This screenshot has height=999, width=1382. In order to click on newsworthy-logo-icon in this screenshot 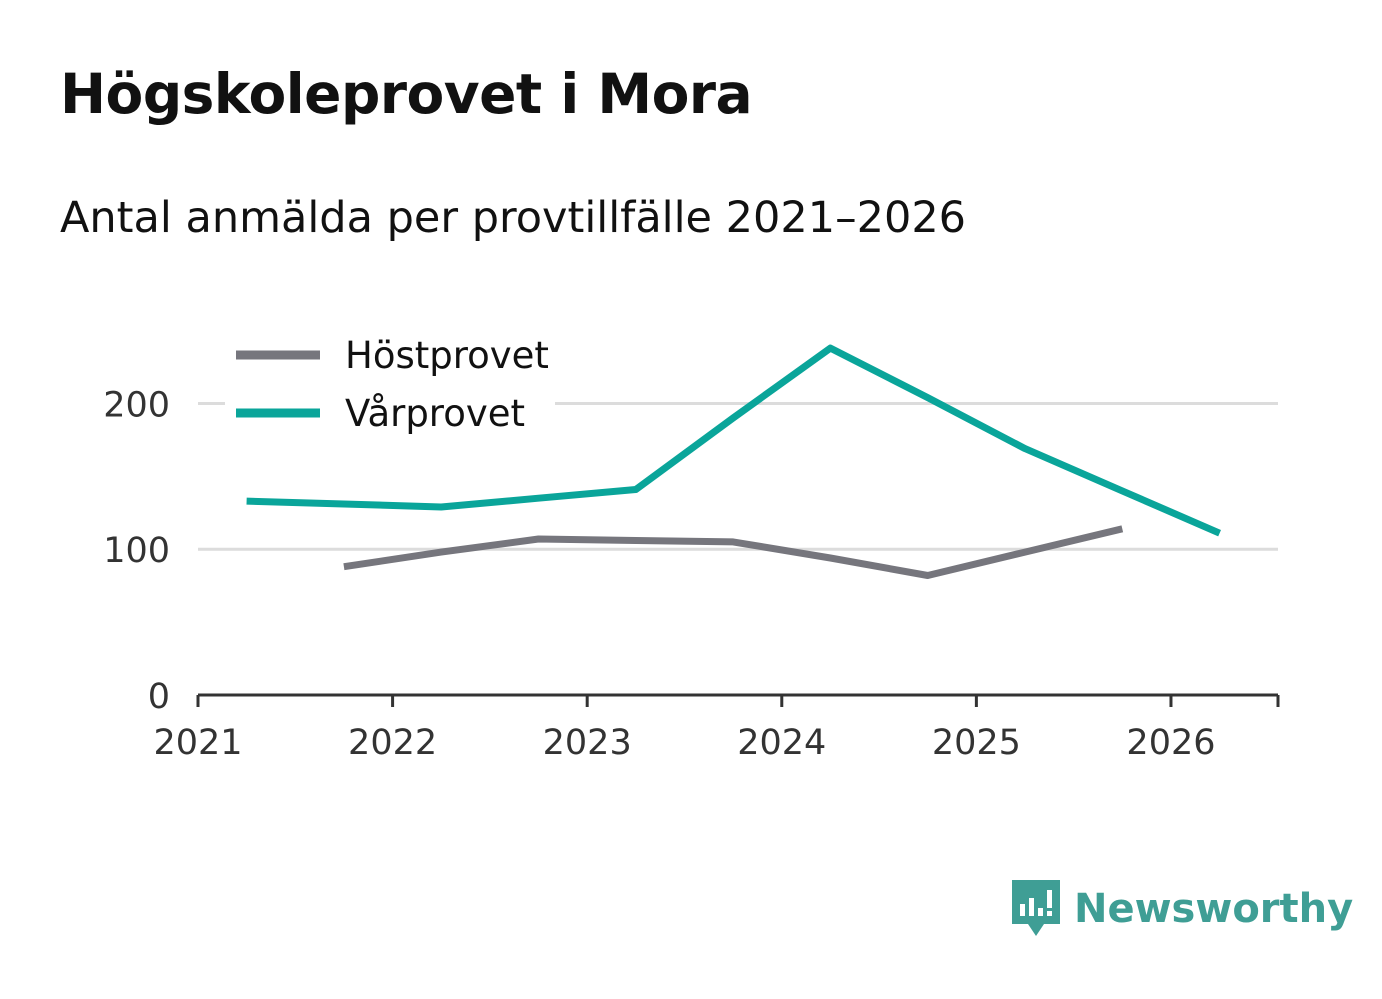, I will do `click(1036, 908)`.